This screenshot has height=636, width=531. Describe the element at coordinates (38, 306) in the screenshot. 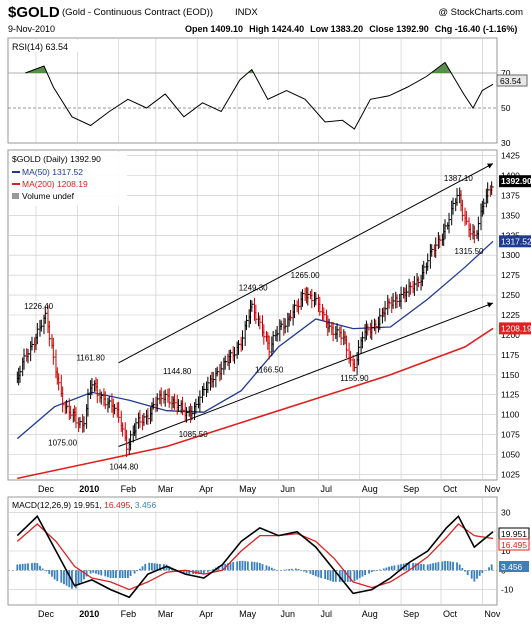

I see `price-annotation: 1226.40` at that location.